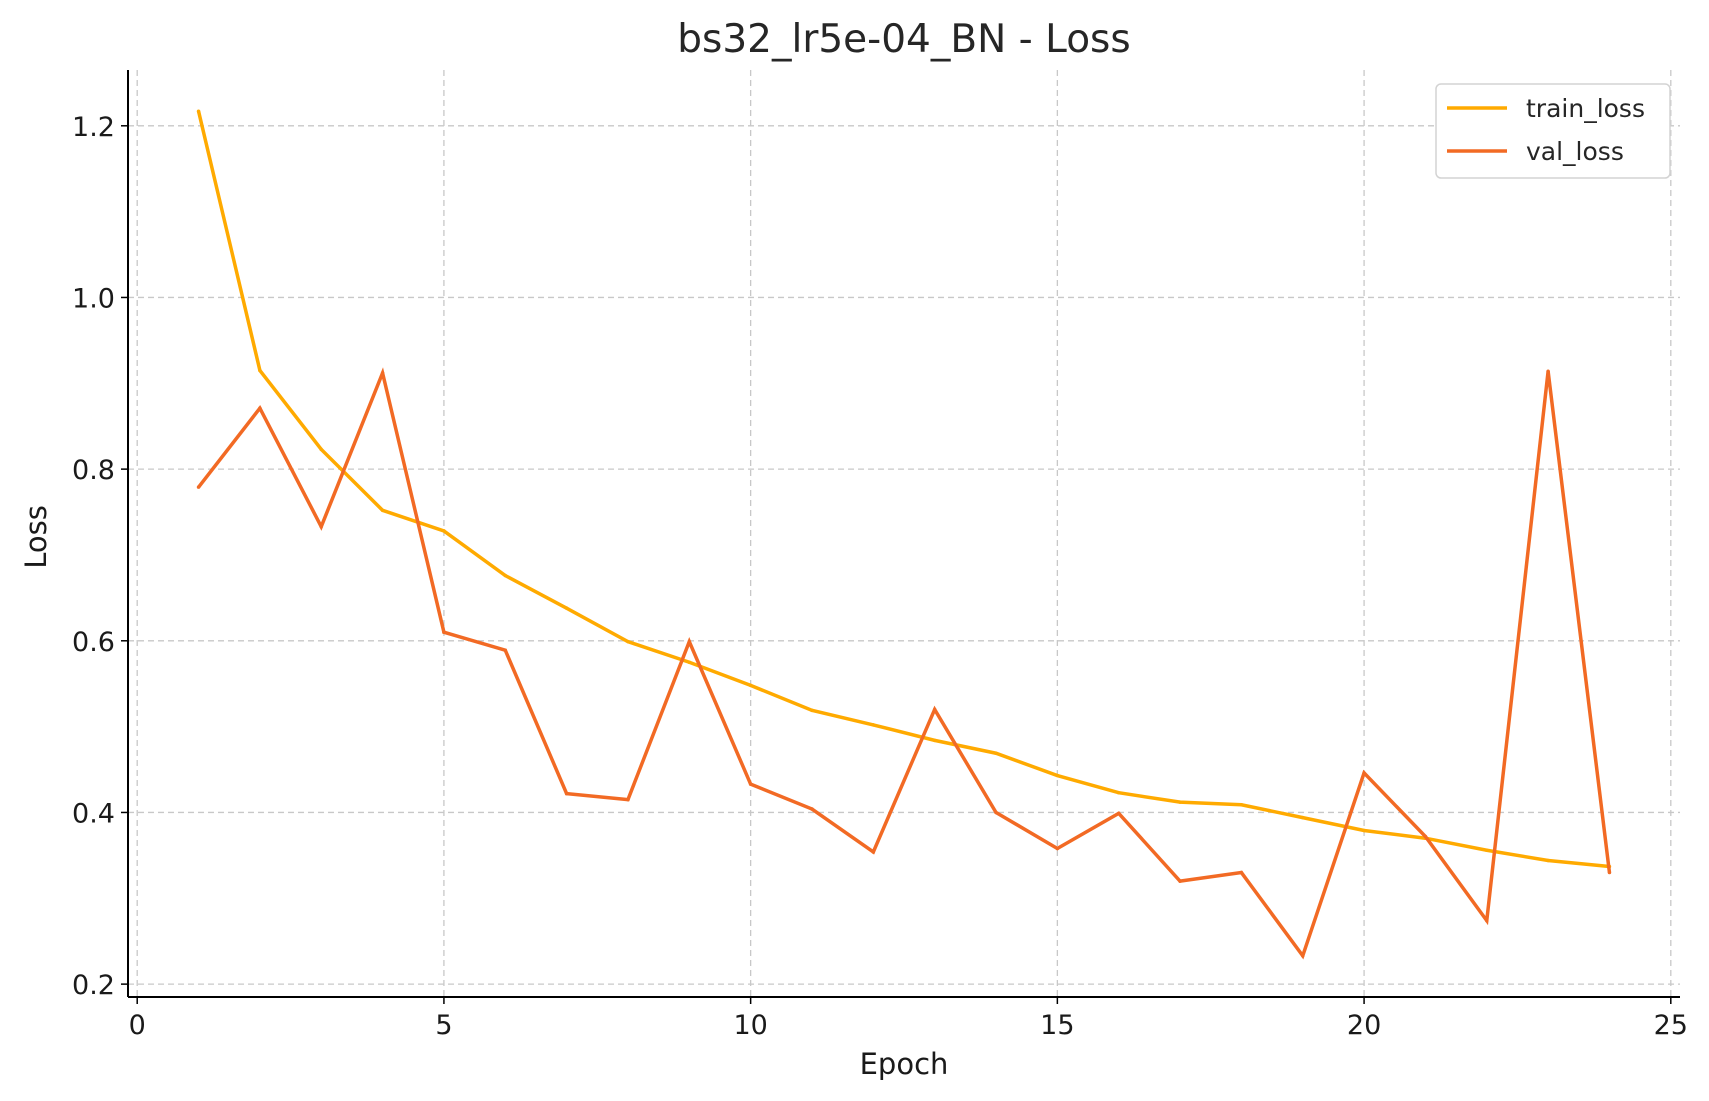 This screenshot has height=1101, width=1709. Describe the element at coordinates (1364, 1025) in the screenshot. I see `x-tick-label: 20` at that location.